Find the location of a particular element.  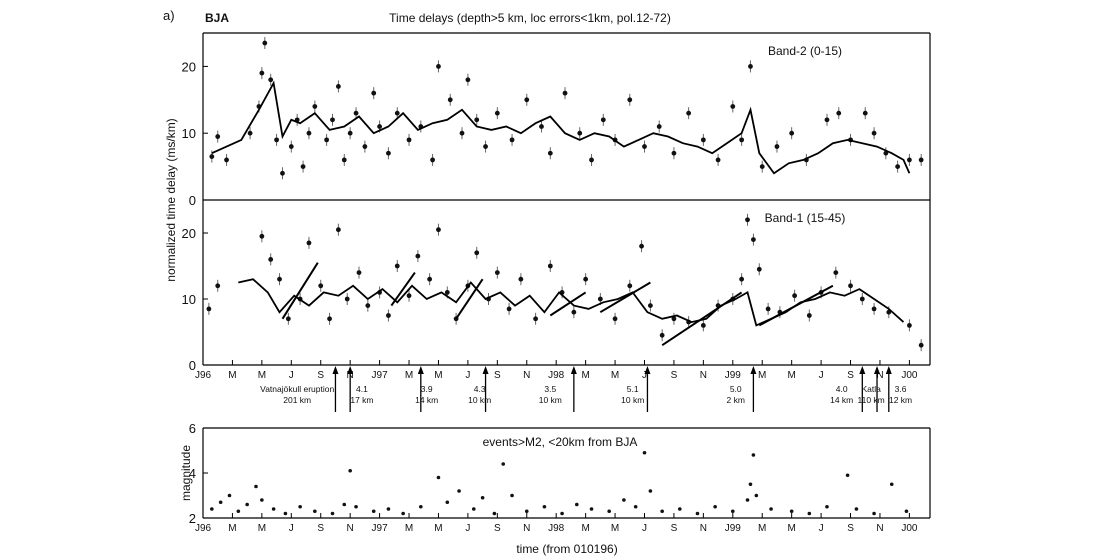

y-tick-label: 0 is located at coordinates (192, 365).